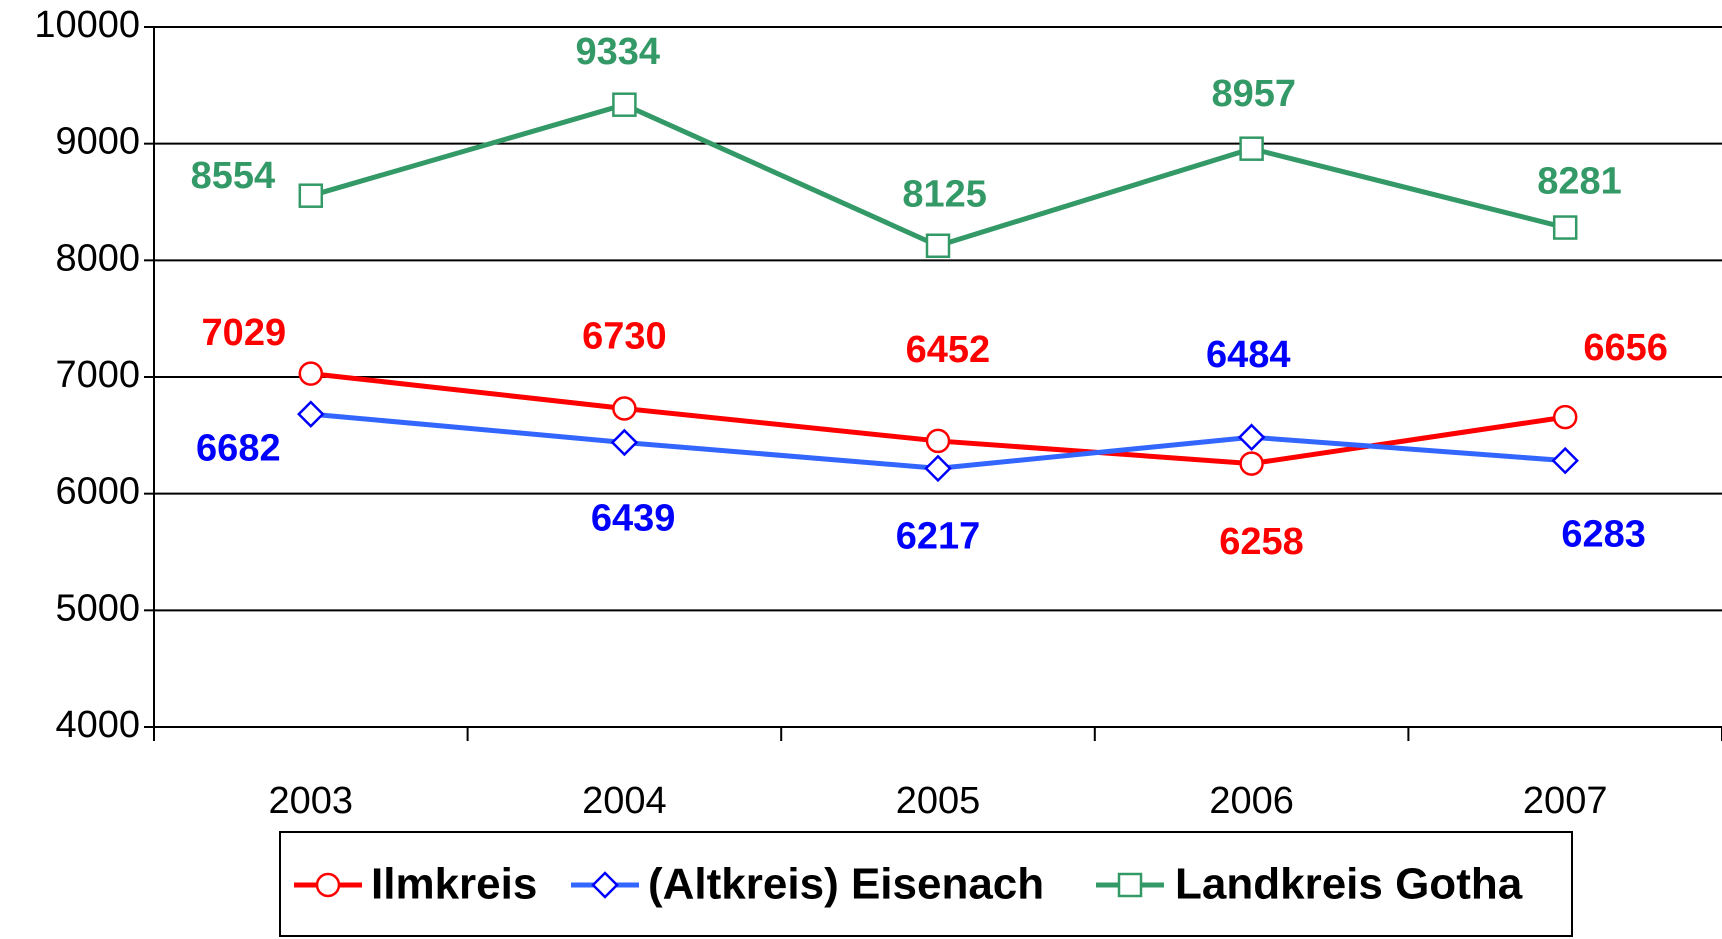  Describe the element at coordinates (233, 176) in the screenshot. I see `data-label: 8554` at that location.